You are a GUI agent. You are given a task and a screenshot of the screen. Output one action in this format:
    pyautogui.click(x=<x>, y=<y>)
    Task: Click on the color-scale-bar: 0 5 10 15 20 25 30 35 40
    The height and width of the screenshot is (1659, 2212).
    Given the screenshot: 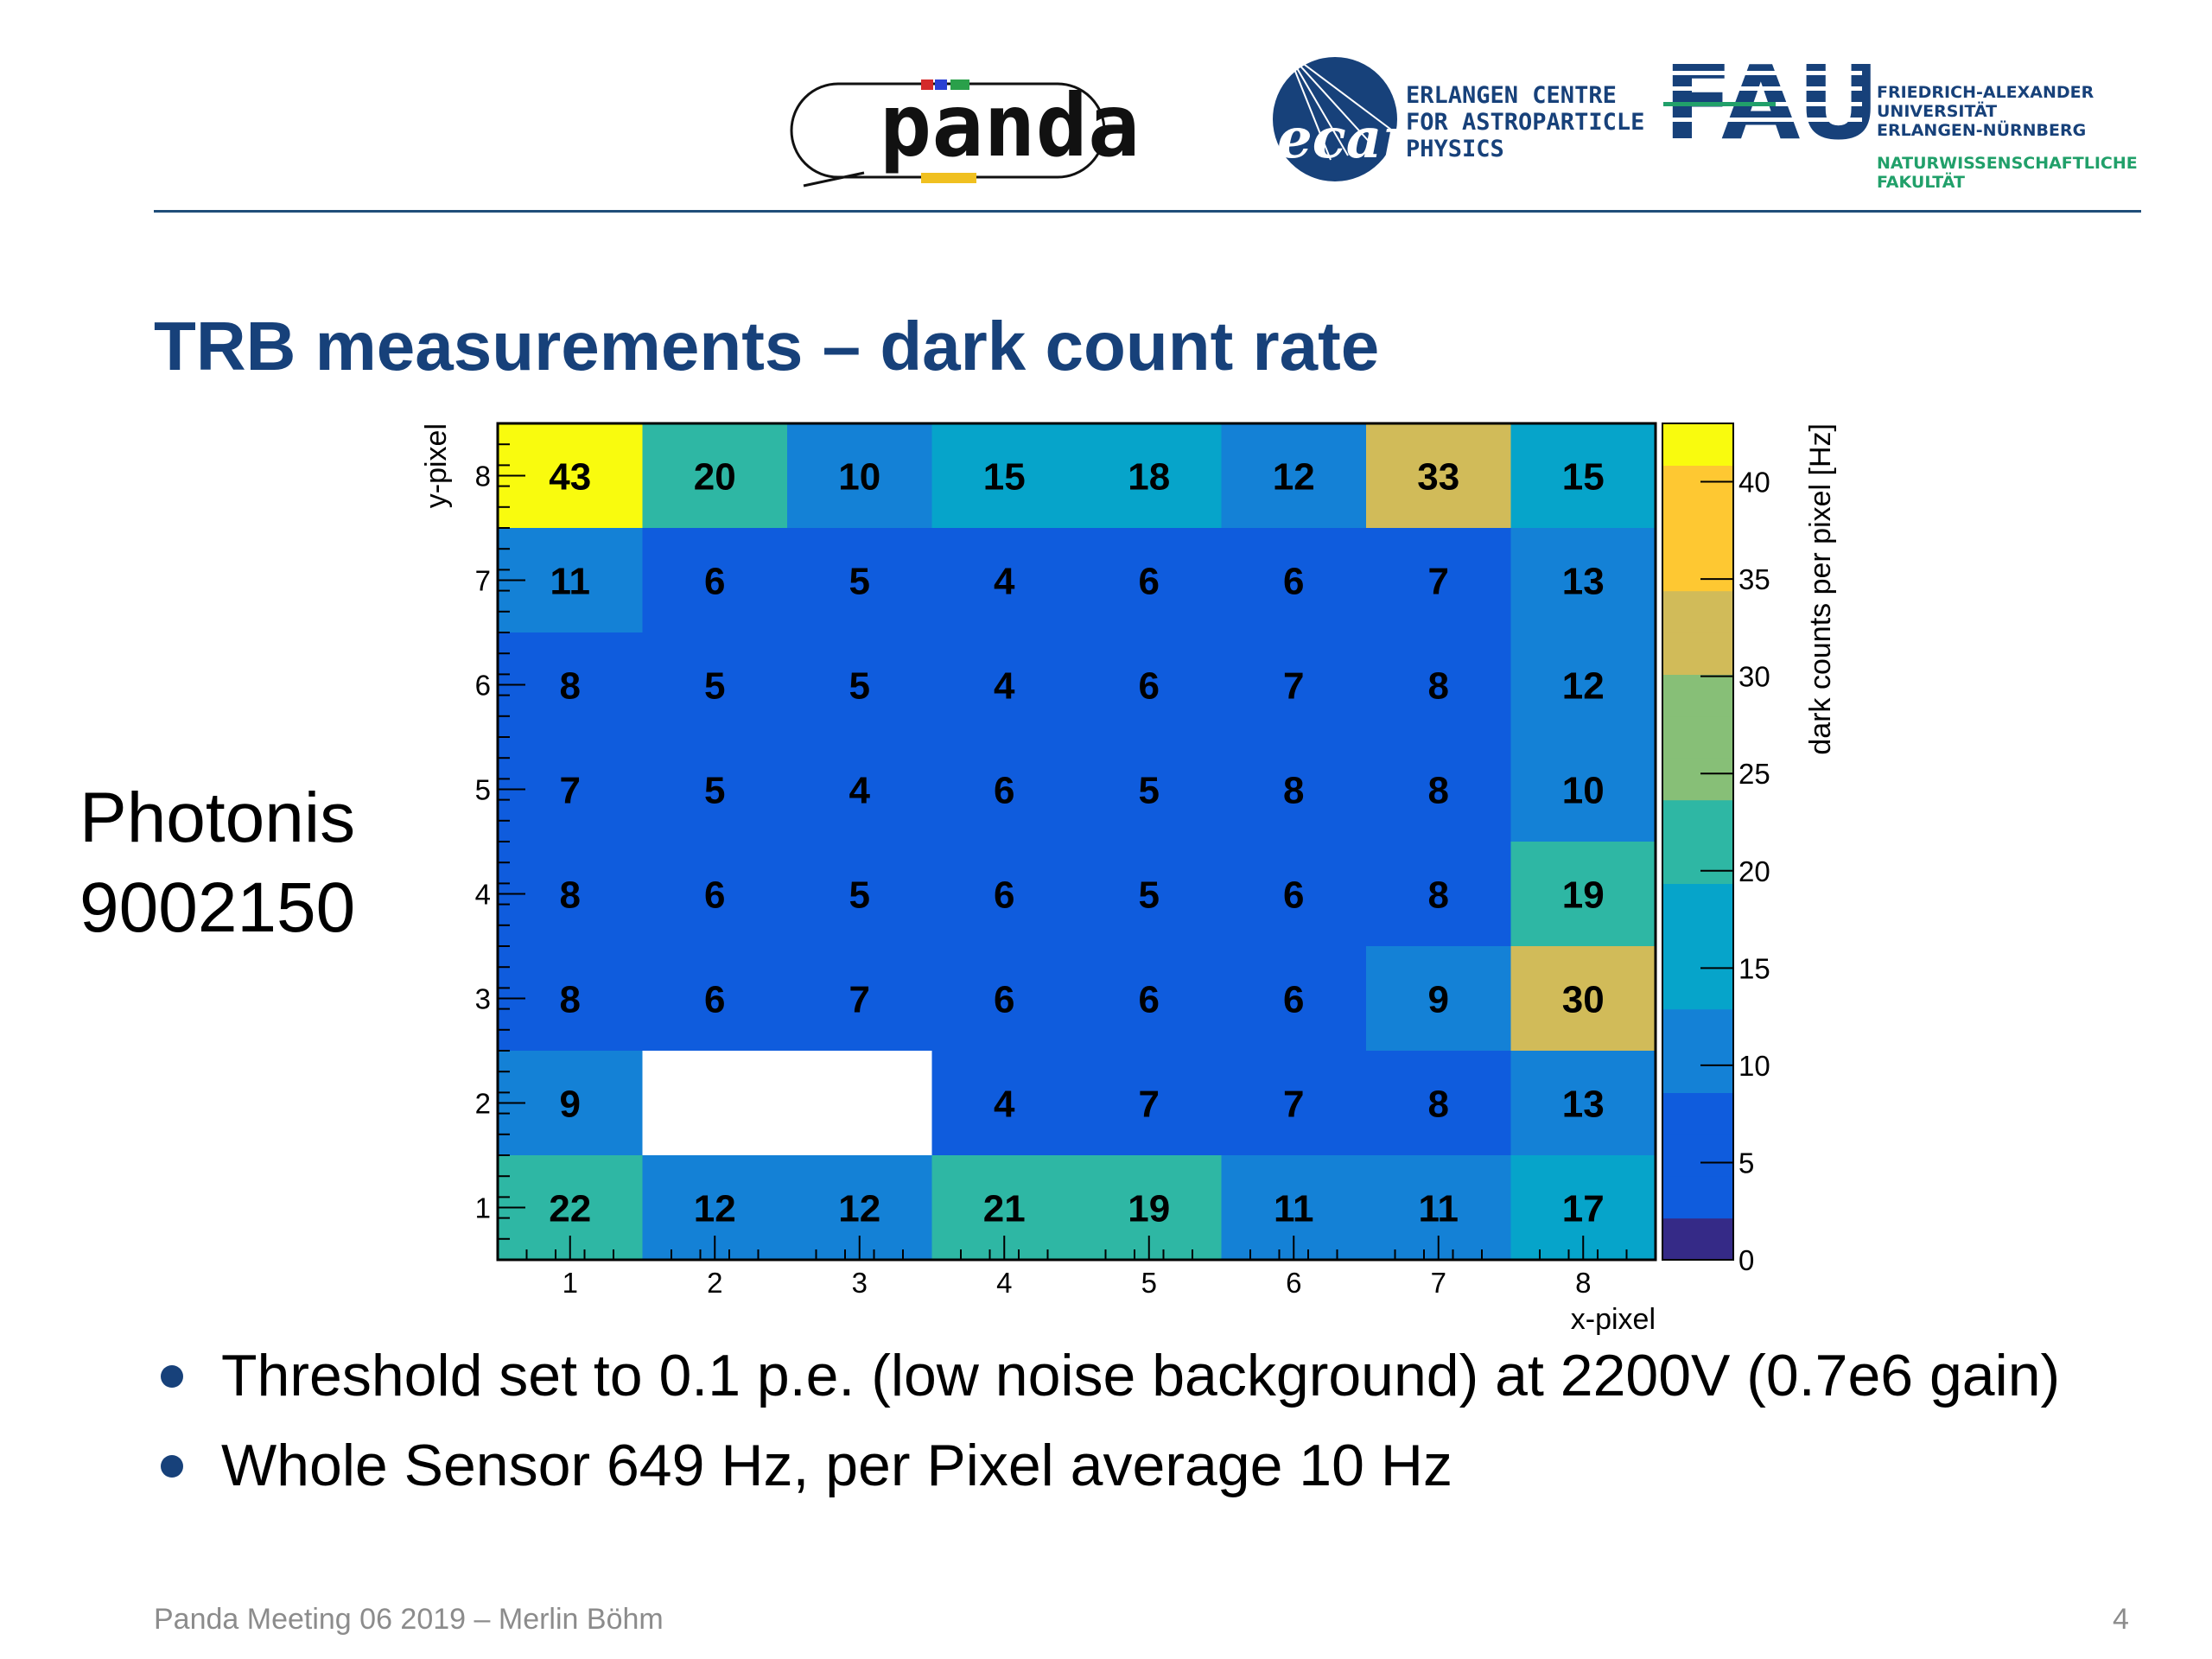 What is the action you would take?
    pyautogui.click(x=1716, y=849)
    